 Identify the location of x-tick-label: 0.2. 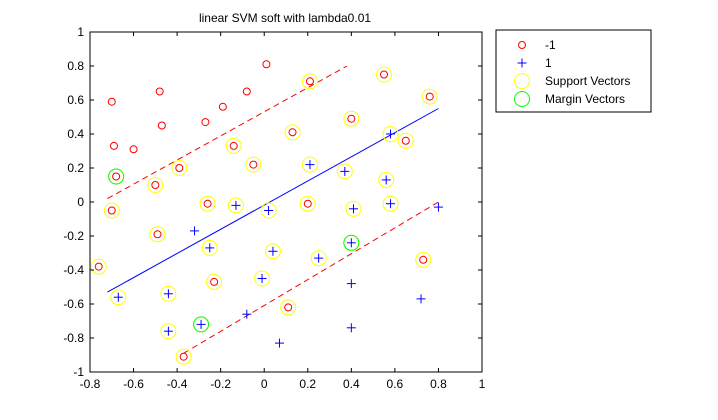
(307, 384).